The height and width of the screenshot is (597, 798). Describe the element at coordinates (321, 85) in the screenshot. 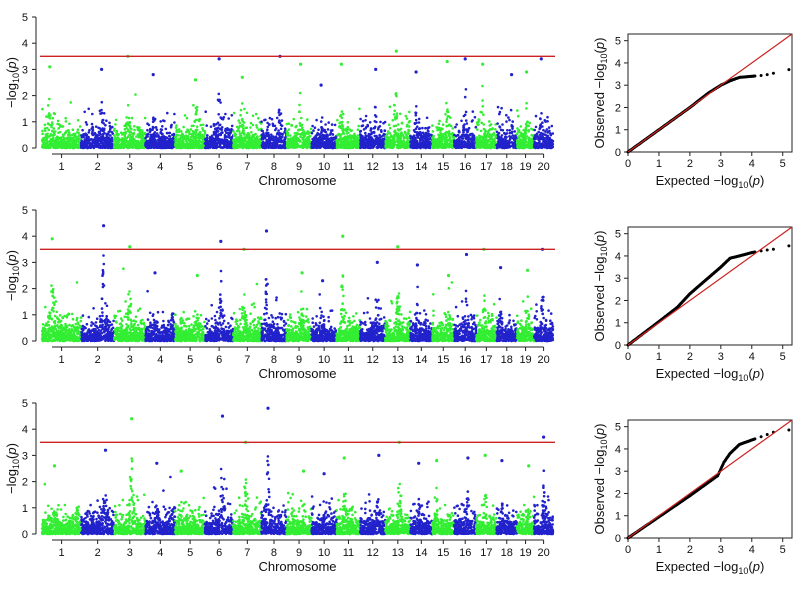

I see `snp-peak-chr10` at that location.